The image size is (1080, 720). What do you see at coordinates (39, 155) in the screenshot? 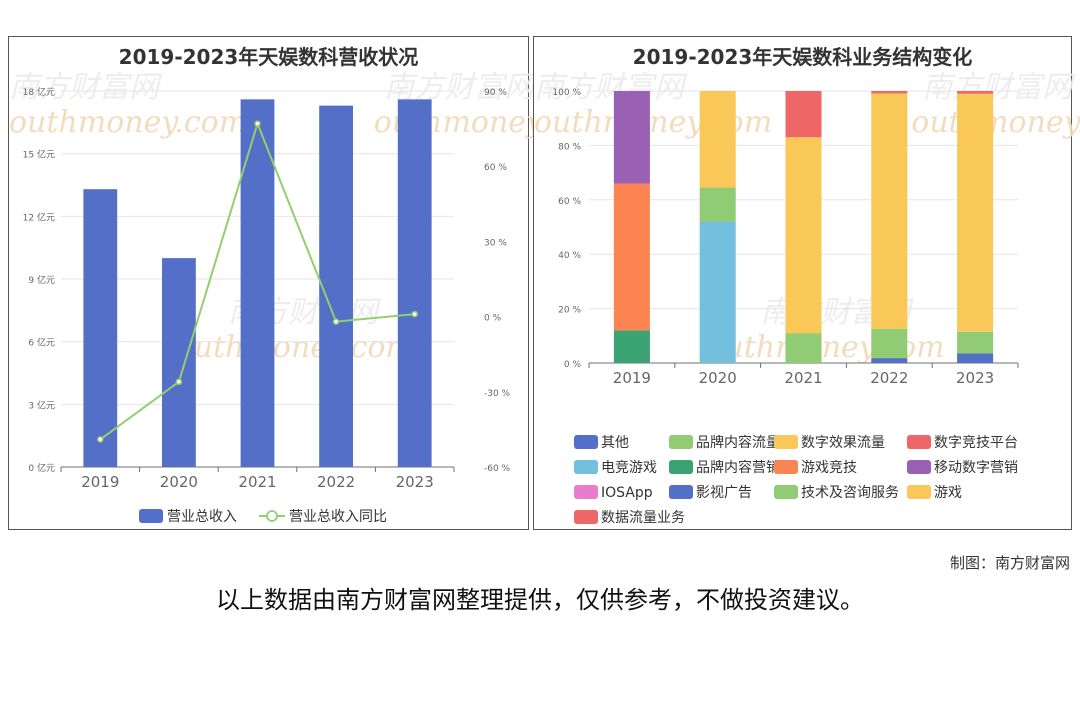
I see `y-left-tick-label: 15 亿元` at bounding box center [39, 155].